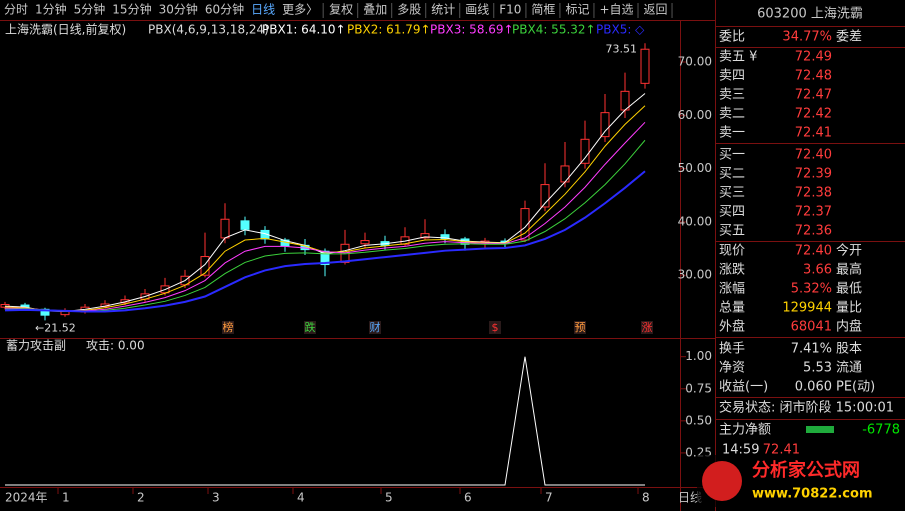  Describe the element at coordinates (849, 368) in the screenshot. I see `quote-label: 流通` at that location.